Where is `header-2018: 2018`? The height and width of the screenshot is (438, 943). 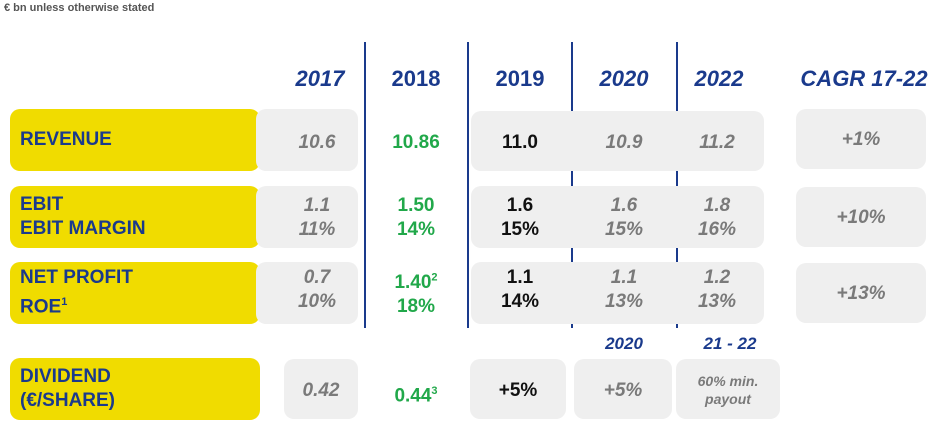
header-2018: 2018 is located at coordinates (416, 78).